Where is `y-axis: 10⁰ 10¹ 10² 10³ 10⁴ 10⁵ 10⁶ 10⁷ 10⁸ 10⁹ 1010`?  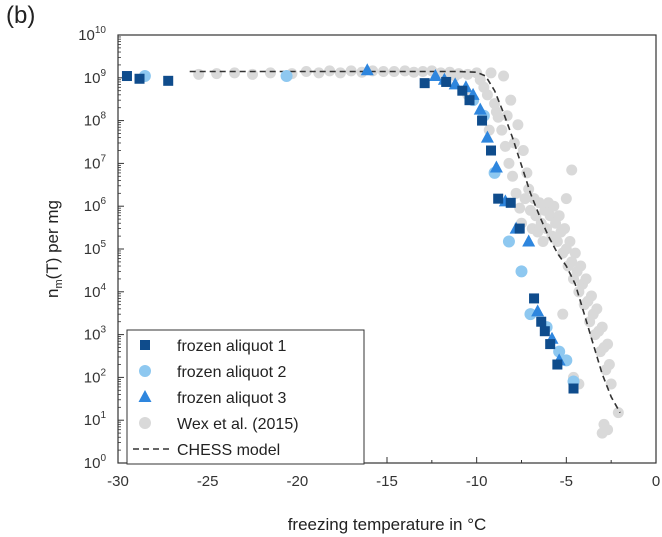 y-axis: 10⁰ 10¹ 10² 10³ 10⁴ 10⁵ 10⁶ 10⁷ 10⁸ 10⁹ 1010 is located at coordinates (101, 248).